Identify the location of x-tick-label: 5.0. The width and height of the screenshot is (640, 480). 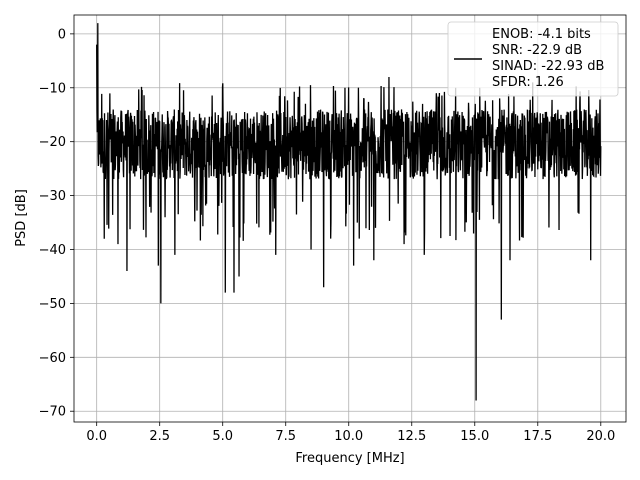
(222, 436).